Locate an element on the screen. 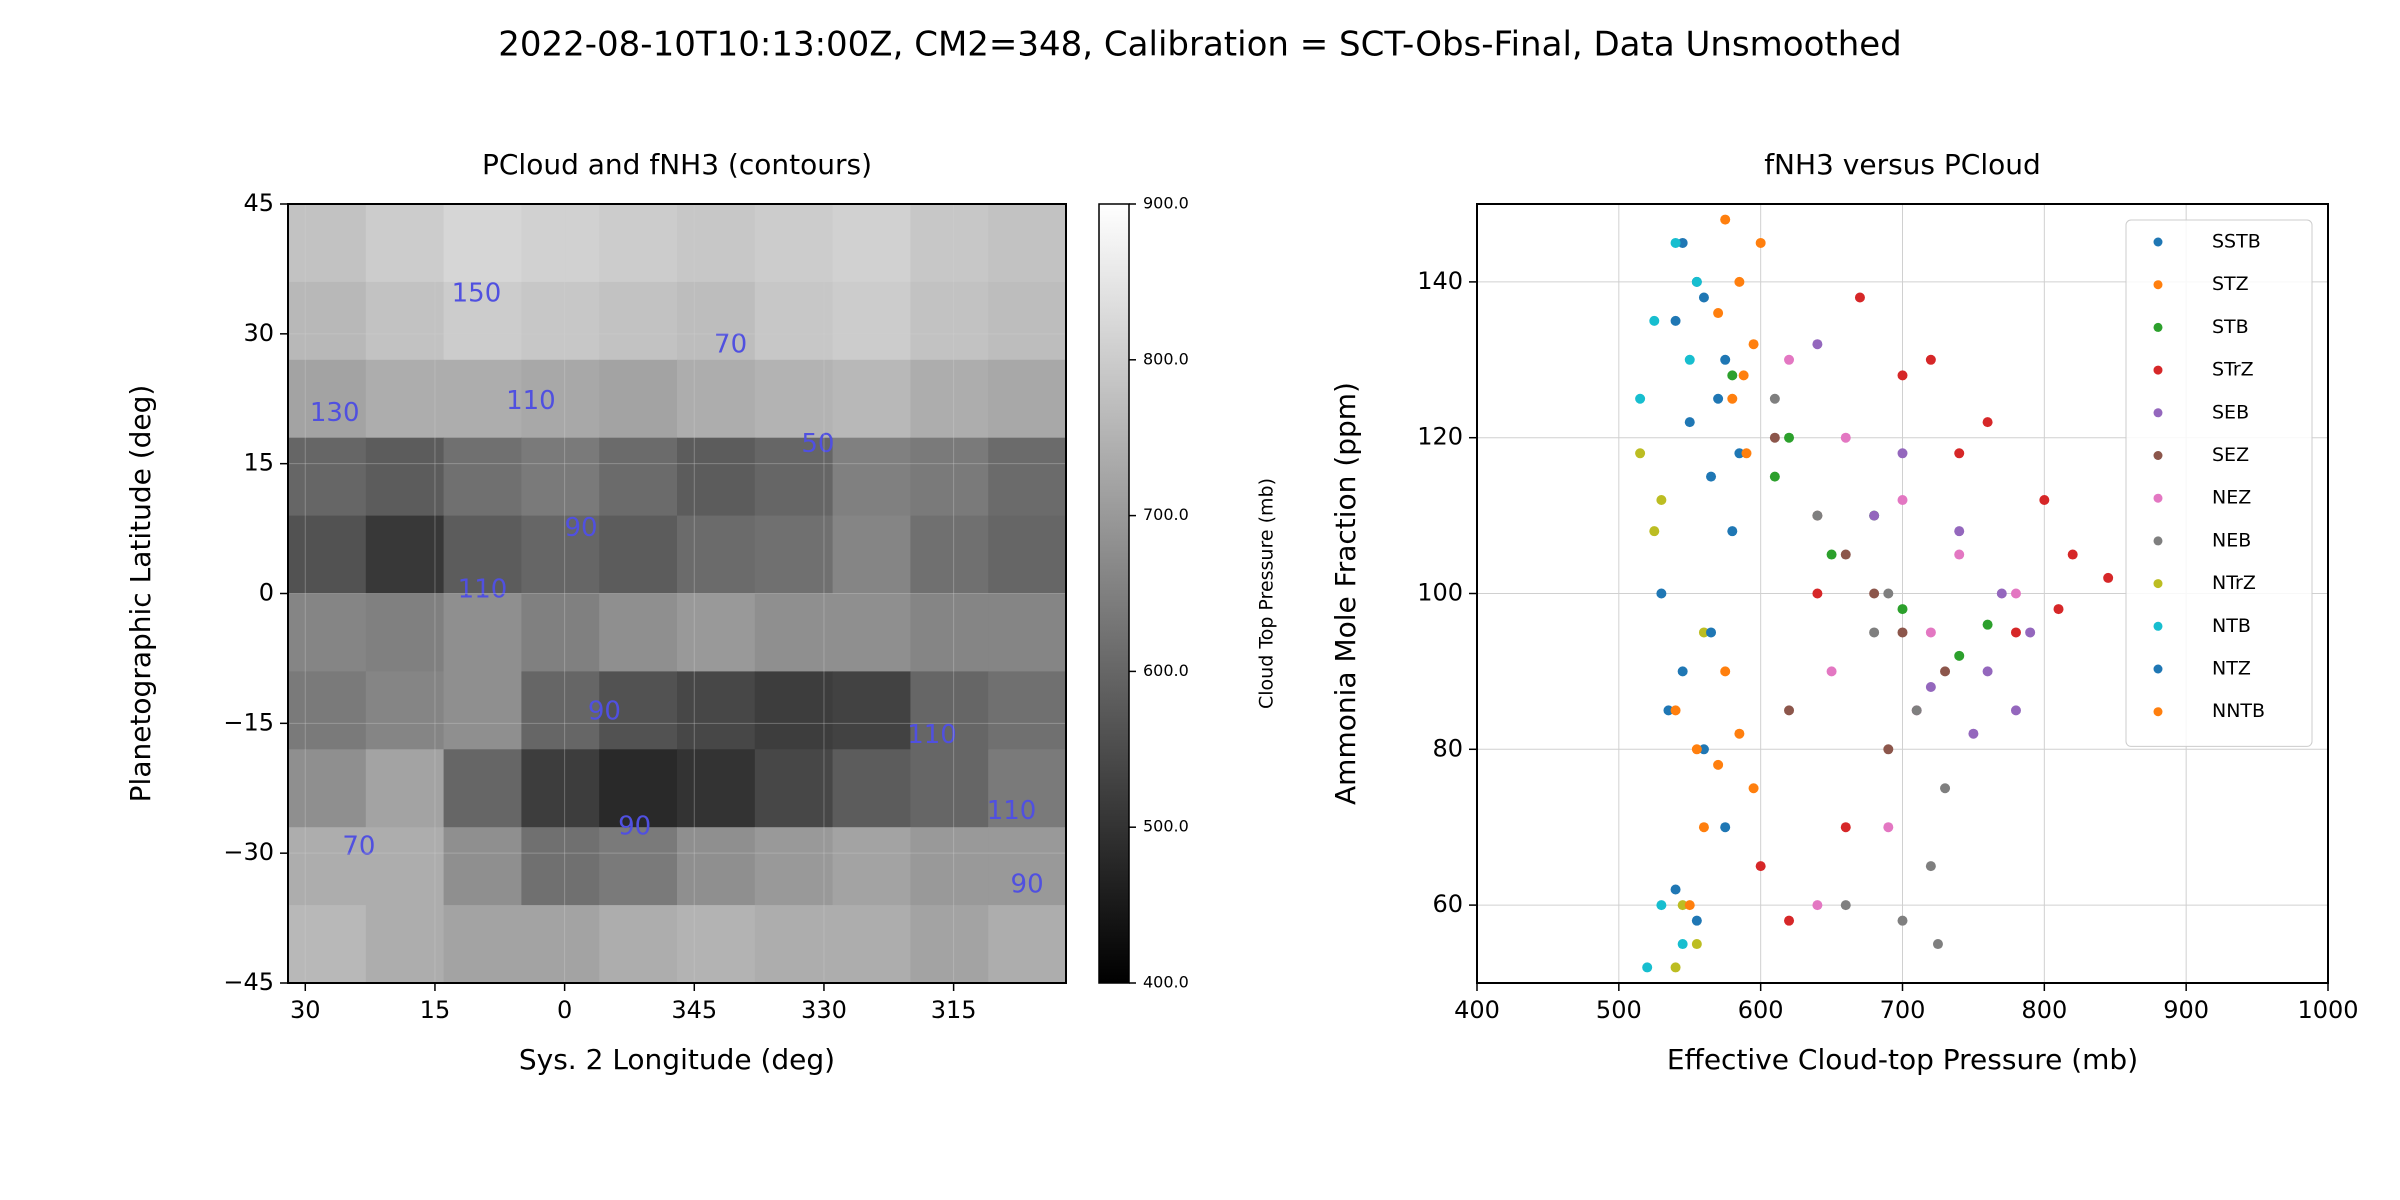  axes-title: fNH3 versus PCloud is located at coordinates (1902, 164).